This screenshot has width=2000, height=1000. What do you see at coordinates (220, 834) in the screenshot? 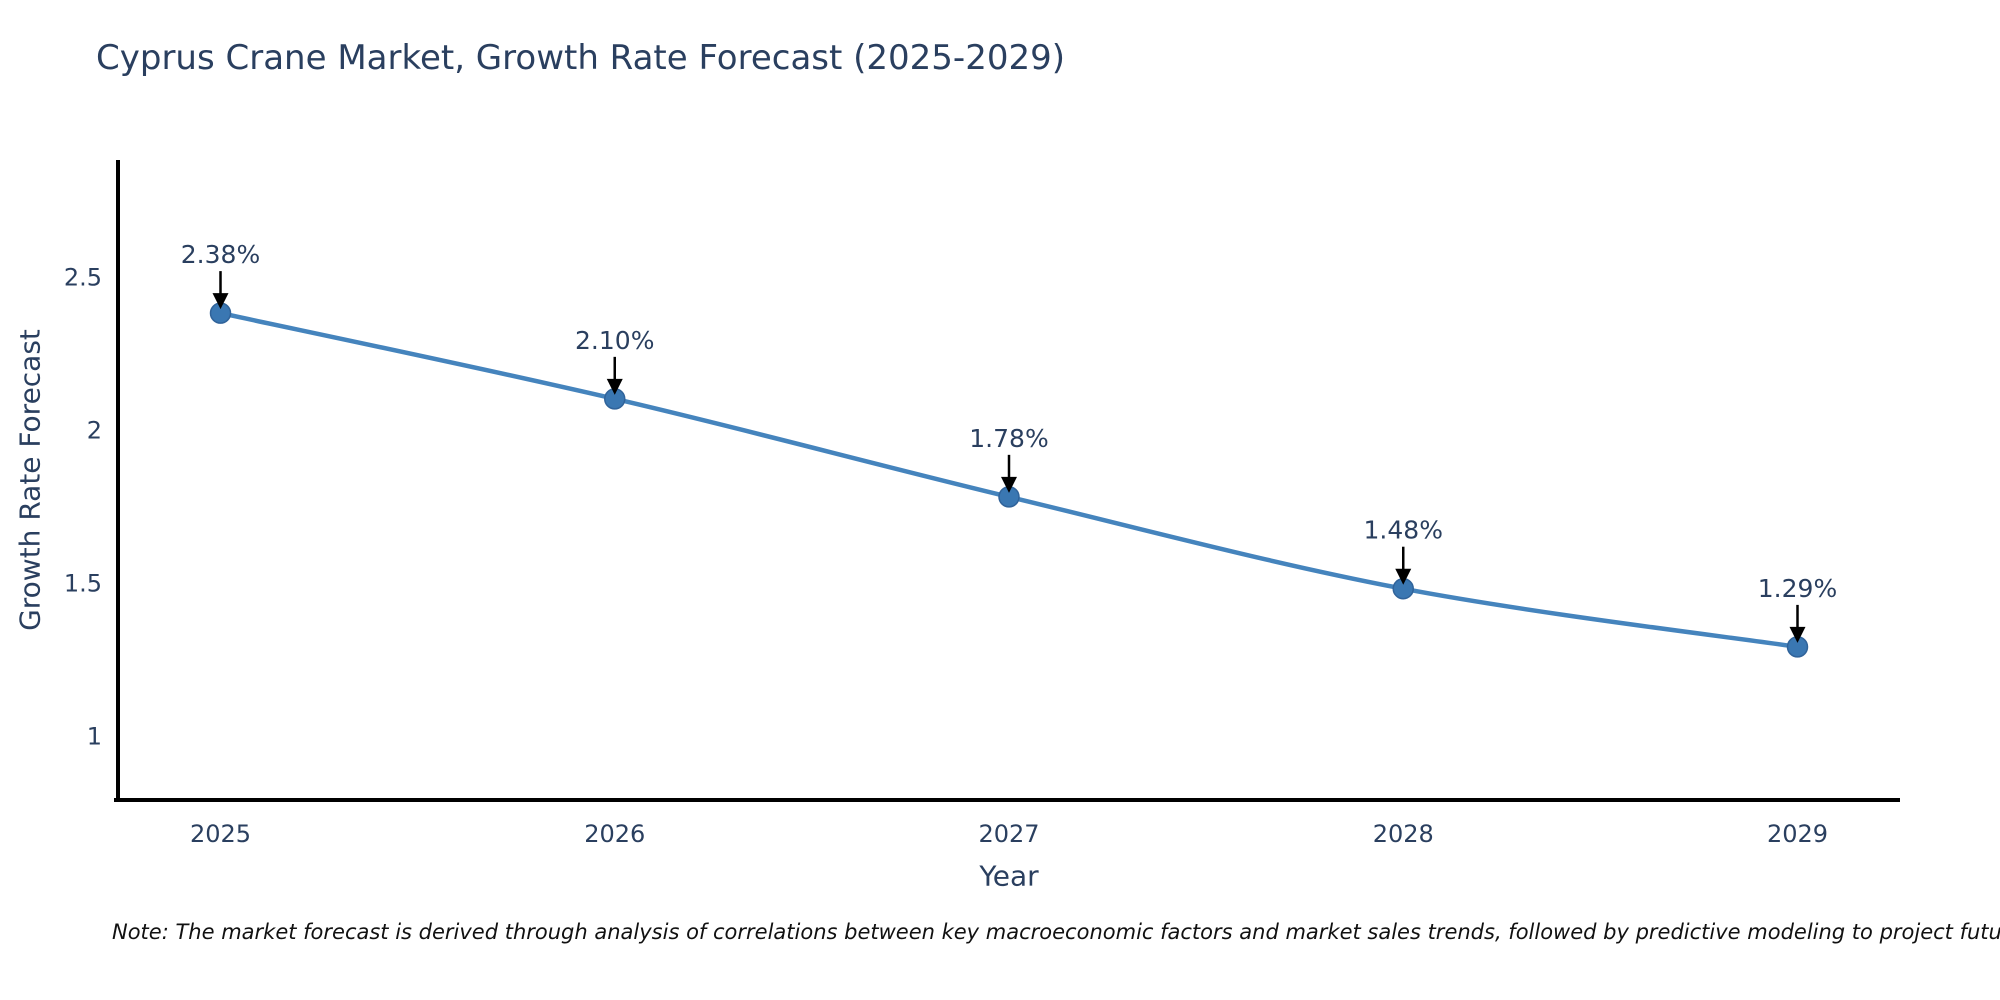
I see `x-tick-label: 2025` at bounding box center [220, 834].